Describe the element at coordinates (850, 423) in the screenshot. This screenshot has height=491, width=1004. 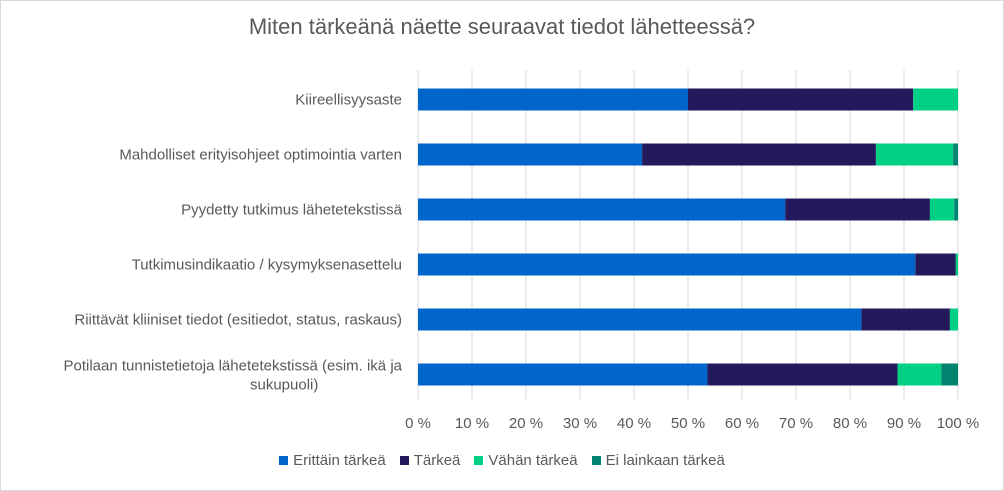
I see `x-tick-label: 80 %` at that location.